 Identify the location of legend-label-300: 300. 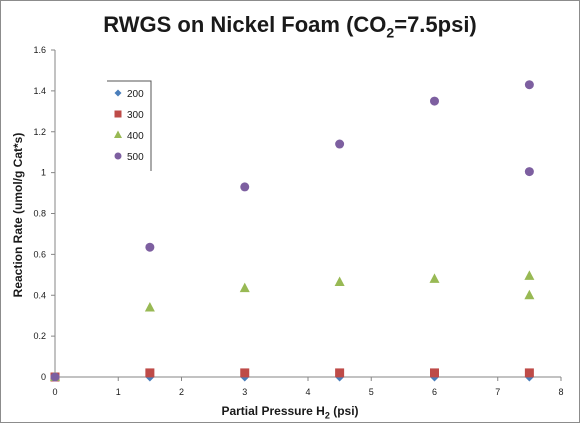
(135, 115).